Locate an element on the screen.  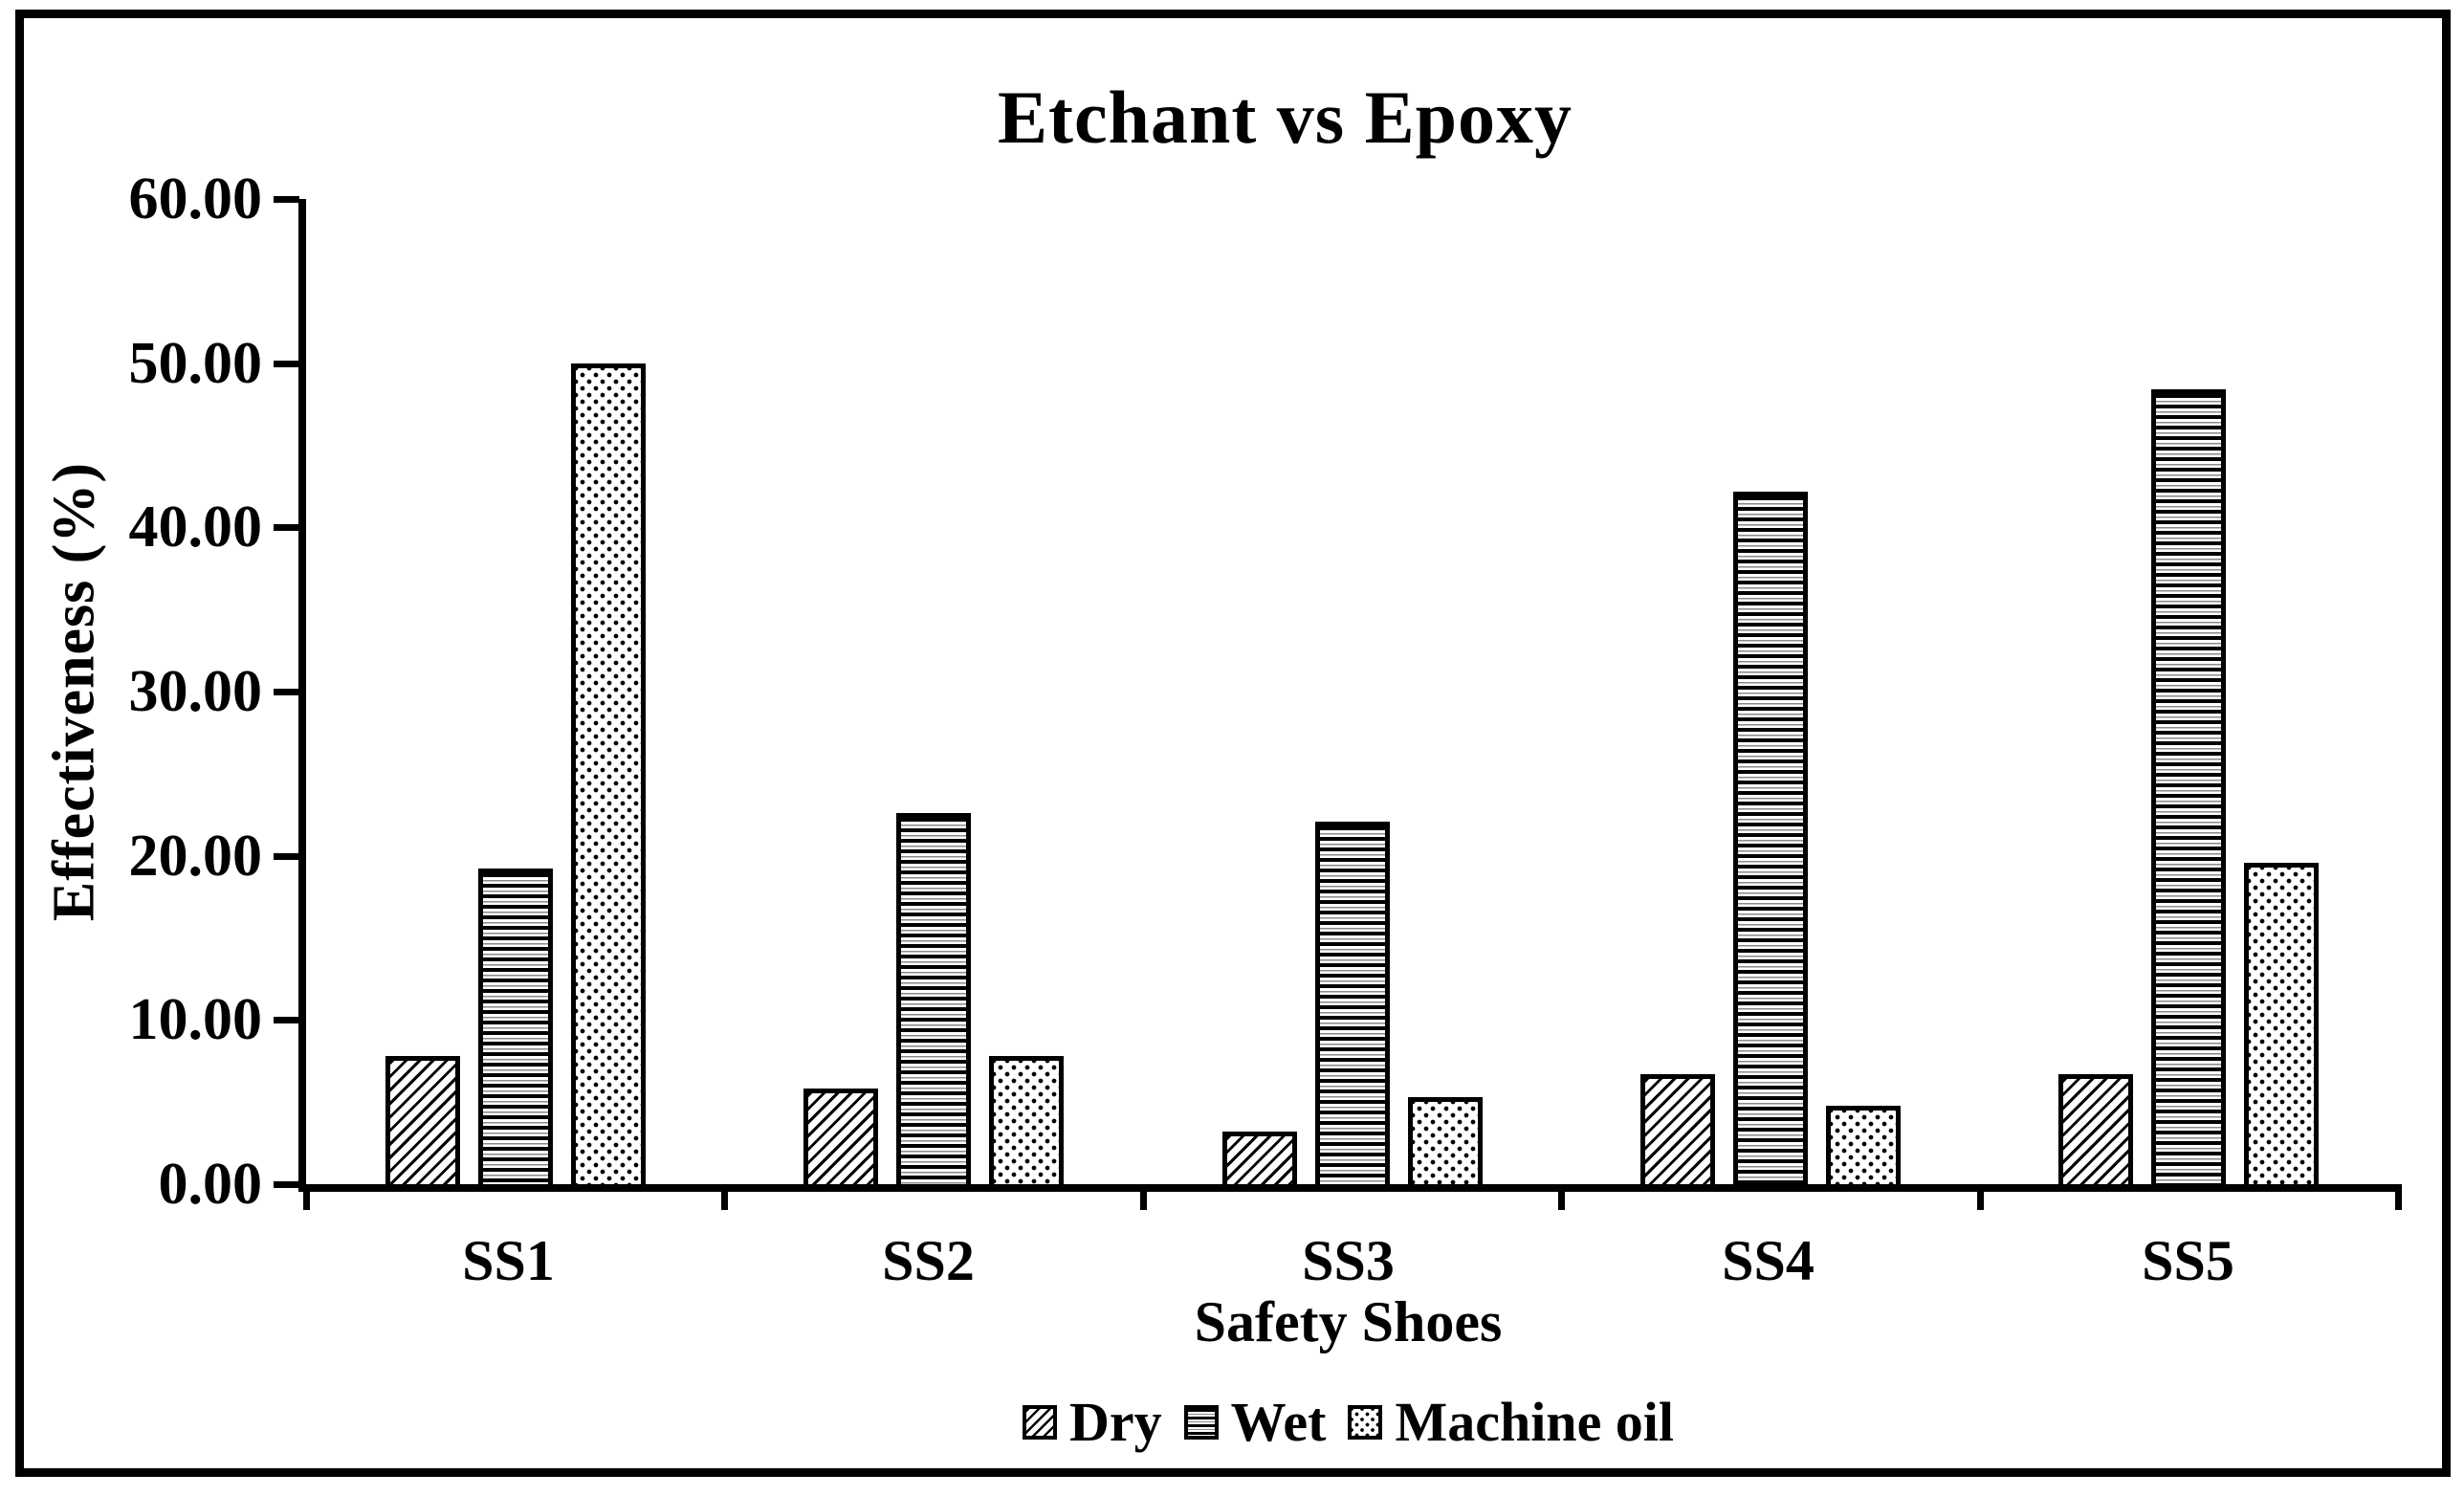
legend-swatch-dry is located at coordinates (1039, 1422).